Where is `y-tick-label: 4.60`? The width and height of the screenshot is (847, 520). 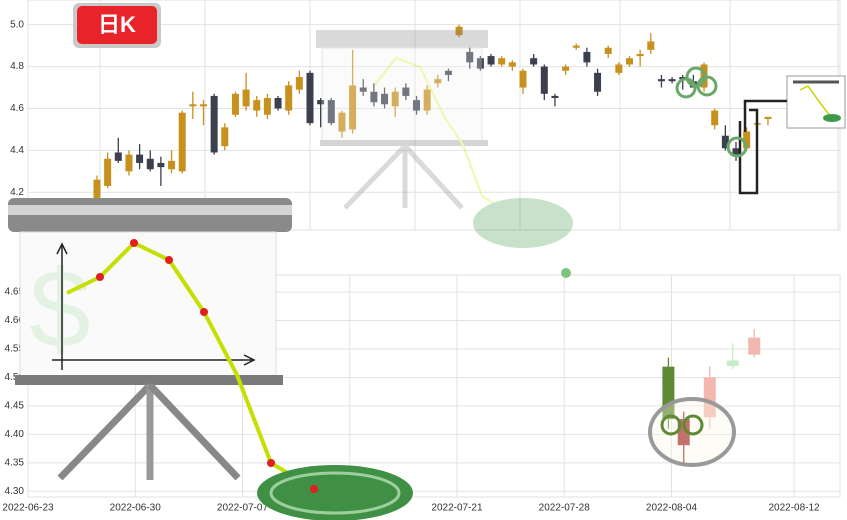
y-tick-label: 4.60 is located at coordinates (15, 320).